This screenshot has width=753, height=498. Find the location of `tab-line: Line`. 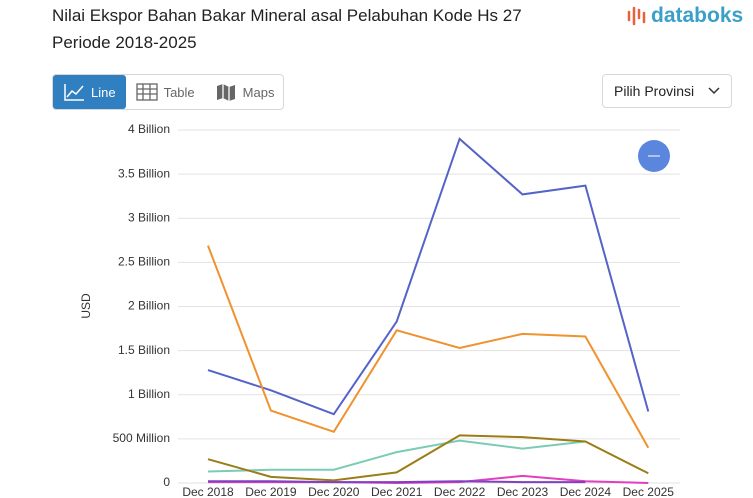

tab-line: Line is located at coordinates (89, 92).